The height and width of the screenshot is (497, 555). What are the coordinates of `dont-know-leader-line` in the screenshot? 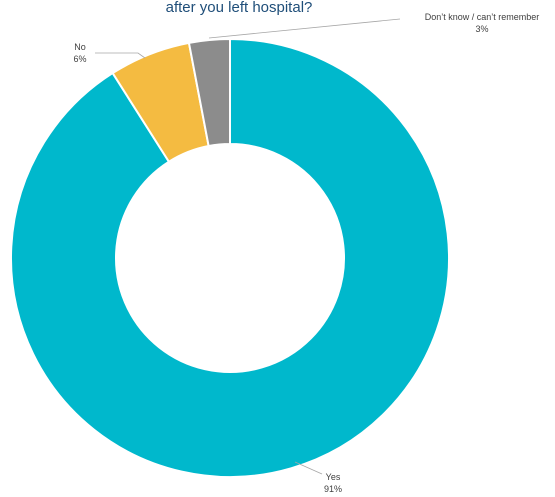 It's located at (304, 28).